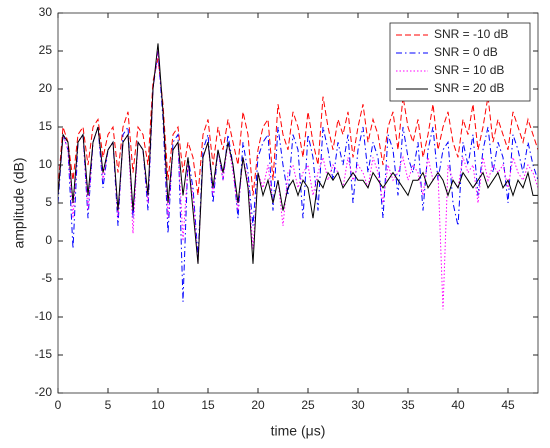 Image resolution: width=550 pixels, height=448 pixels. Describe the element at coordinates (258, 405) in the screenshot. I see `x-tick-label: 20` at that location.